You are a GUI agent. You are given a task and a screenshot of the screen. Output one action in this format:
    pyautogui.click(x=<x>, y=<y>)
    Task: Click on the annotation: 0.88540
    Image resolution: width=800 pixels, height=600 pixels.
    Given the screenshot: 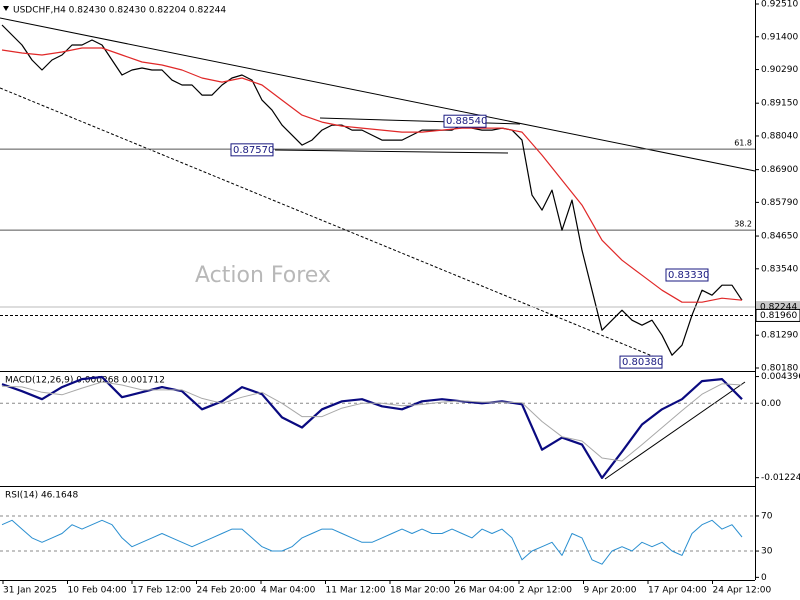 What is the action you would take?
    pyautogui.click(x=465, y=121)
    